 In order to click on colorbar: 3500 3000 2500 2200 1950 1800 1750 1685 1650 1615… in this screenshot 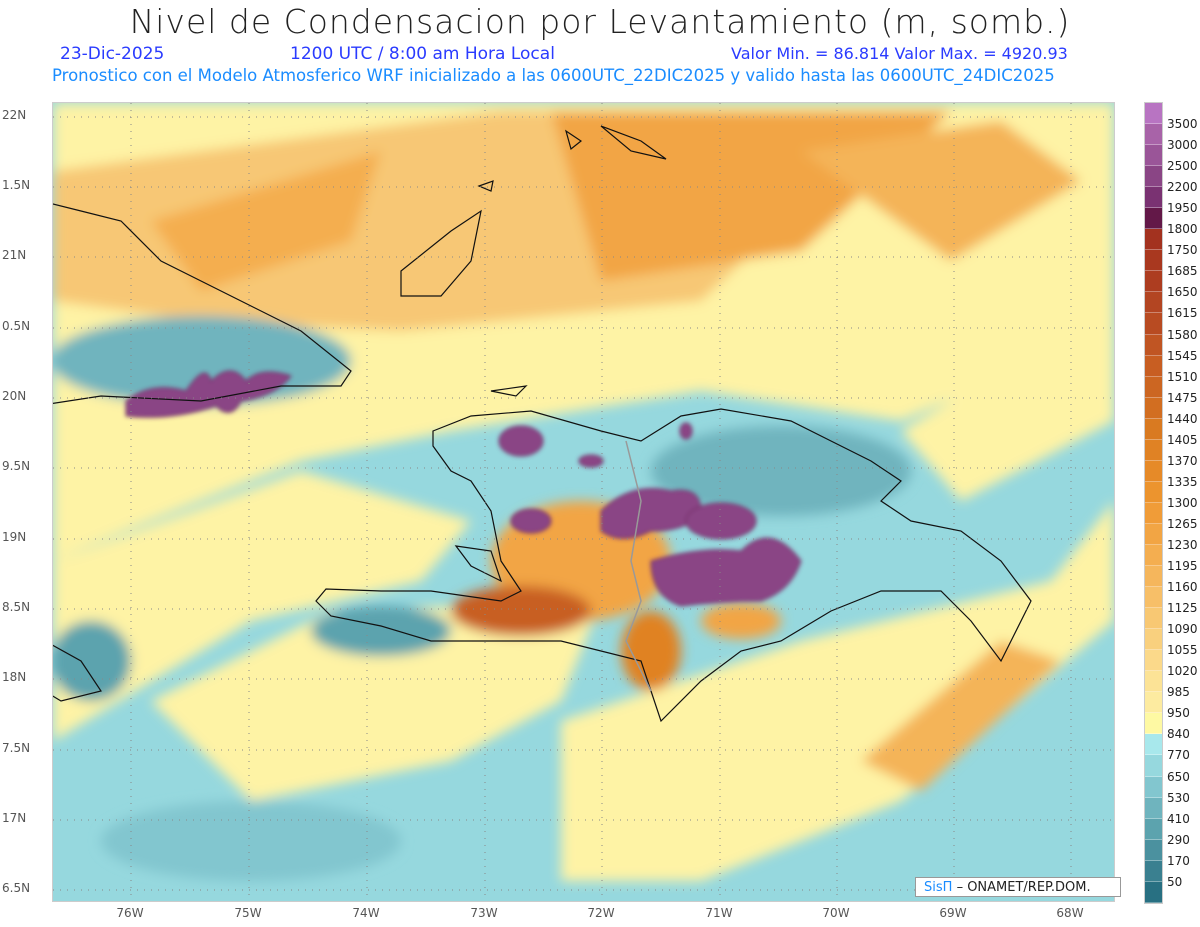, I will do `click(1171, 503)`.